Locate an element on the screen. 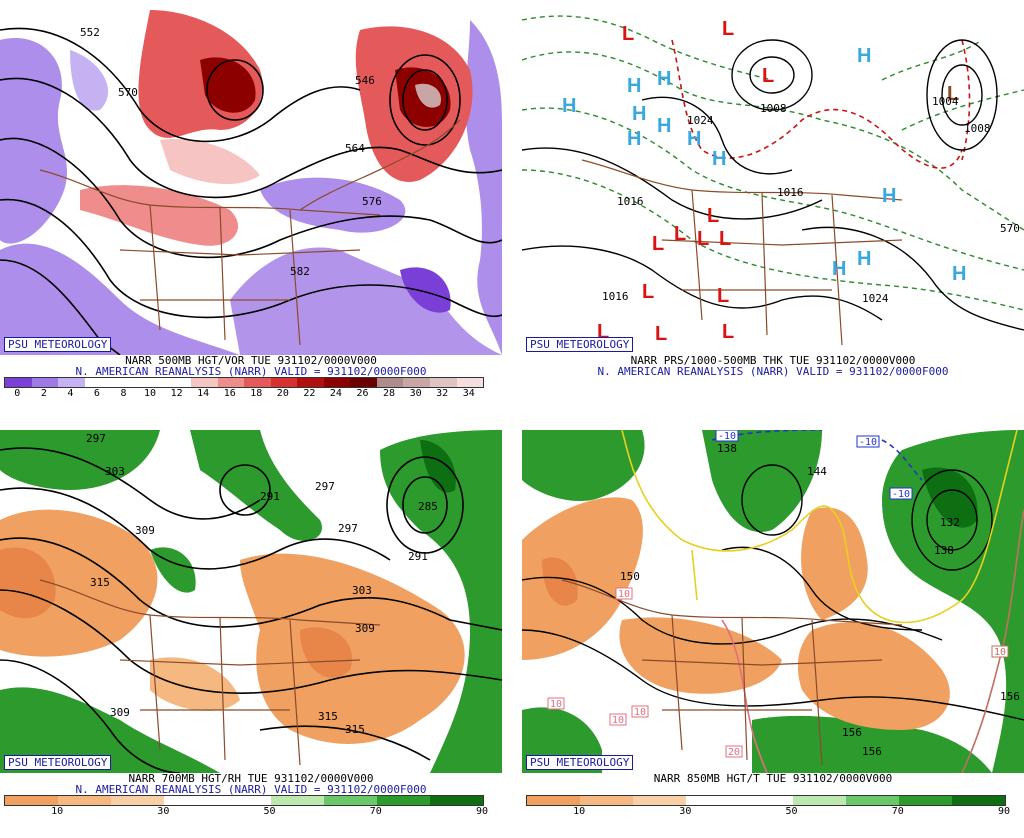 The image size is (1024, 838). color-bar-tick: 34 is located at coordinates (468, 393).